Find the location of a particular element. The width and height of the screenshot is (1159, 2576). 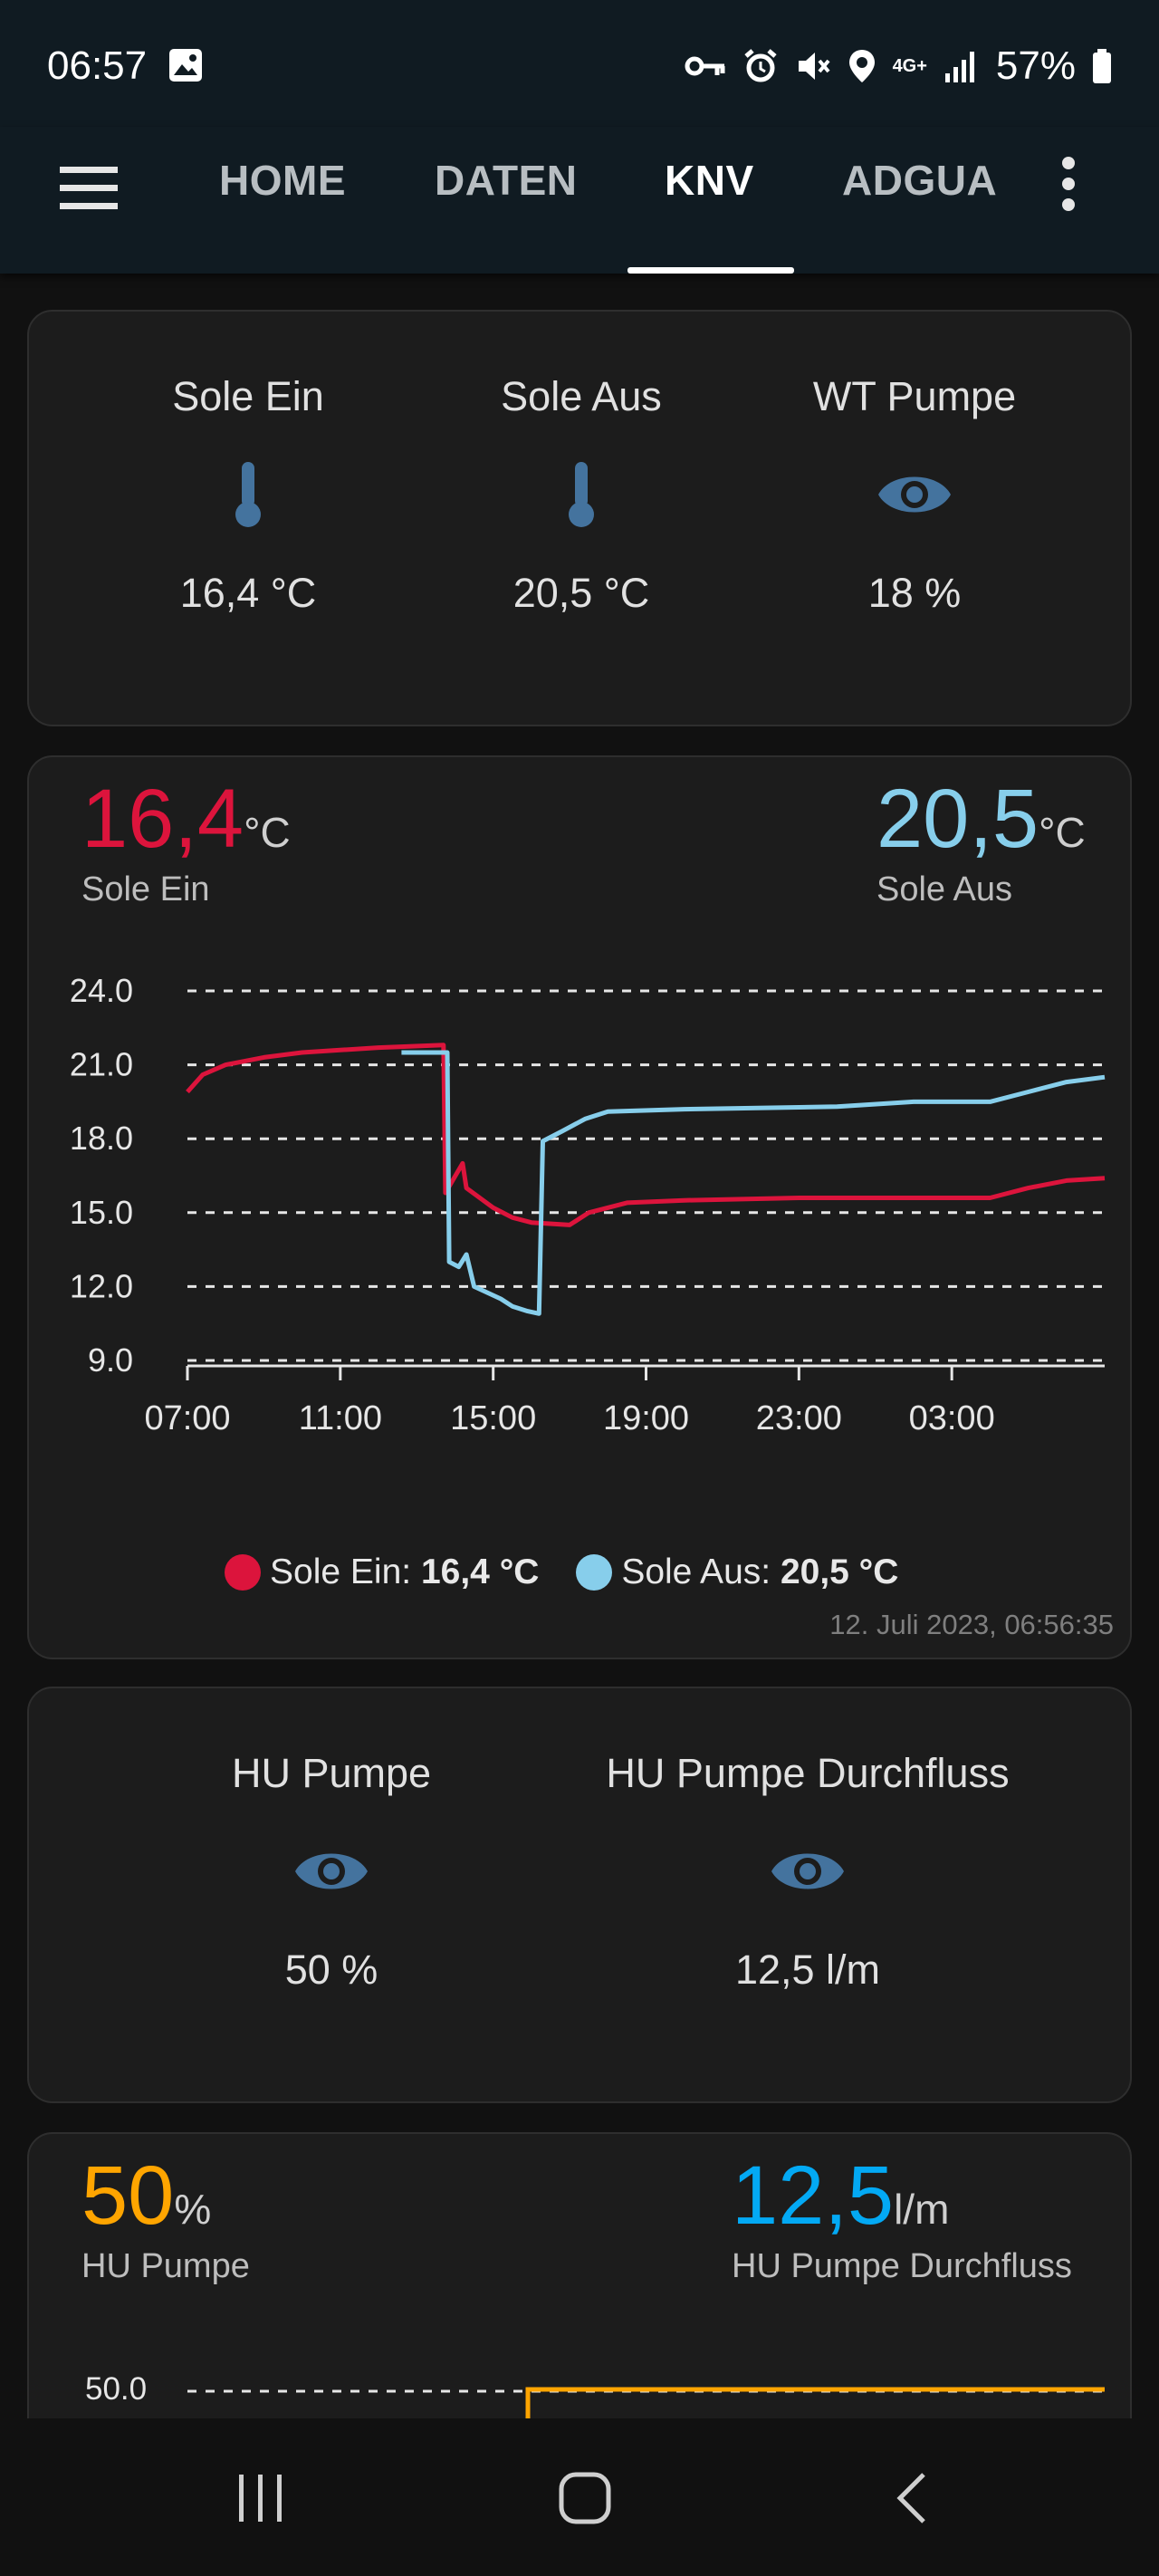

legend-name: Sole Ein: is located at coordinates (341, 1571).